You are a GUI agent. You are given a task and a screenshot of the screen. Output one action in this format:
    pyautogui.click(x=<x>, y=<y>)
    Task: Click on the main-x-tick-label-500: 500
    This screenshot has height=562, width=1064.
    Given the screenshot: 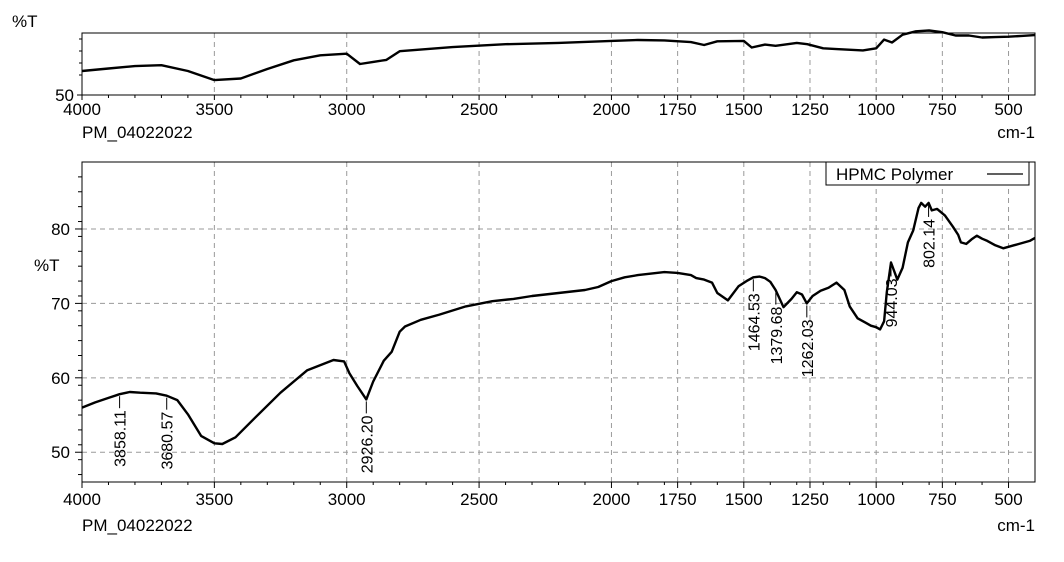 What is the action you would take?
    pyautogui.click(x=1008, y=499)
    